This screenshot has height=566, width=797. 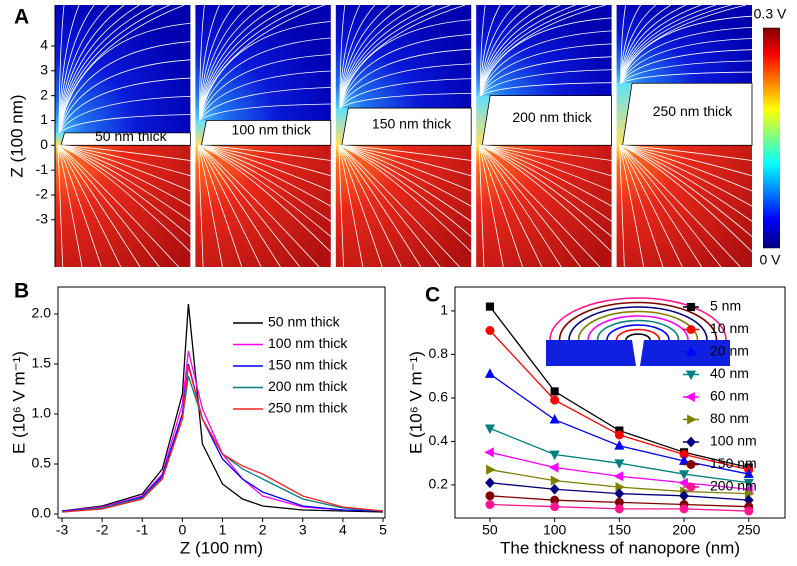 What do you see at coordinates (263, 530) in the screenshot?
I see `x-tick-label: 2` at bounding box center [263, 530].